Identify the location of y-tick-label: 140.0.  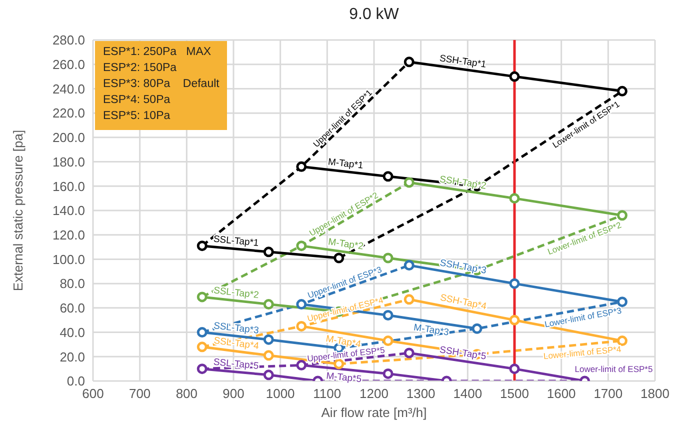
(68, 210).